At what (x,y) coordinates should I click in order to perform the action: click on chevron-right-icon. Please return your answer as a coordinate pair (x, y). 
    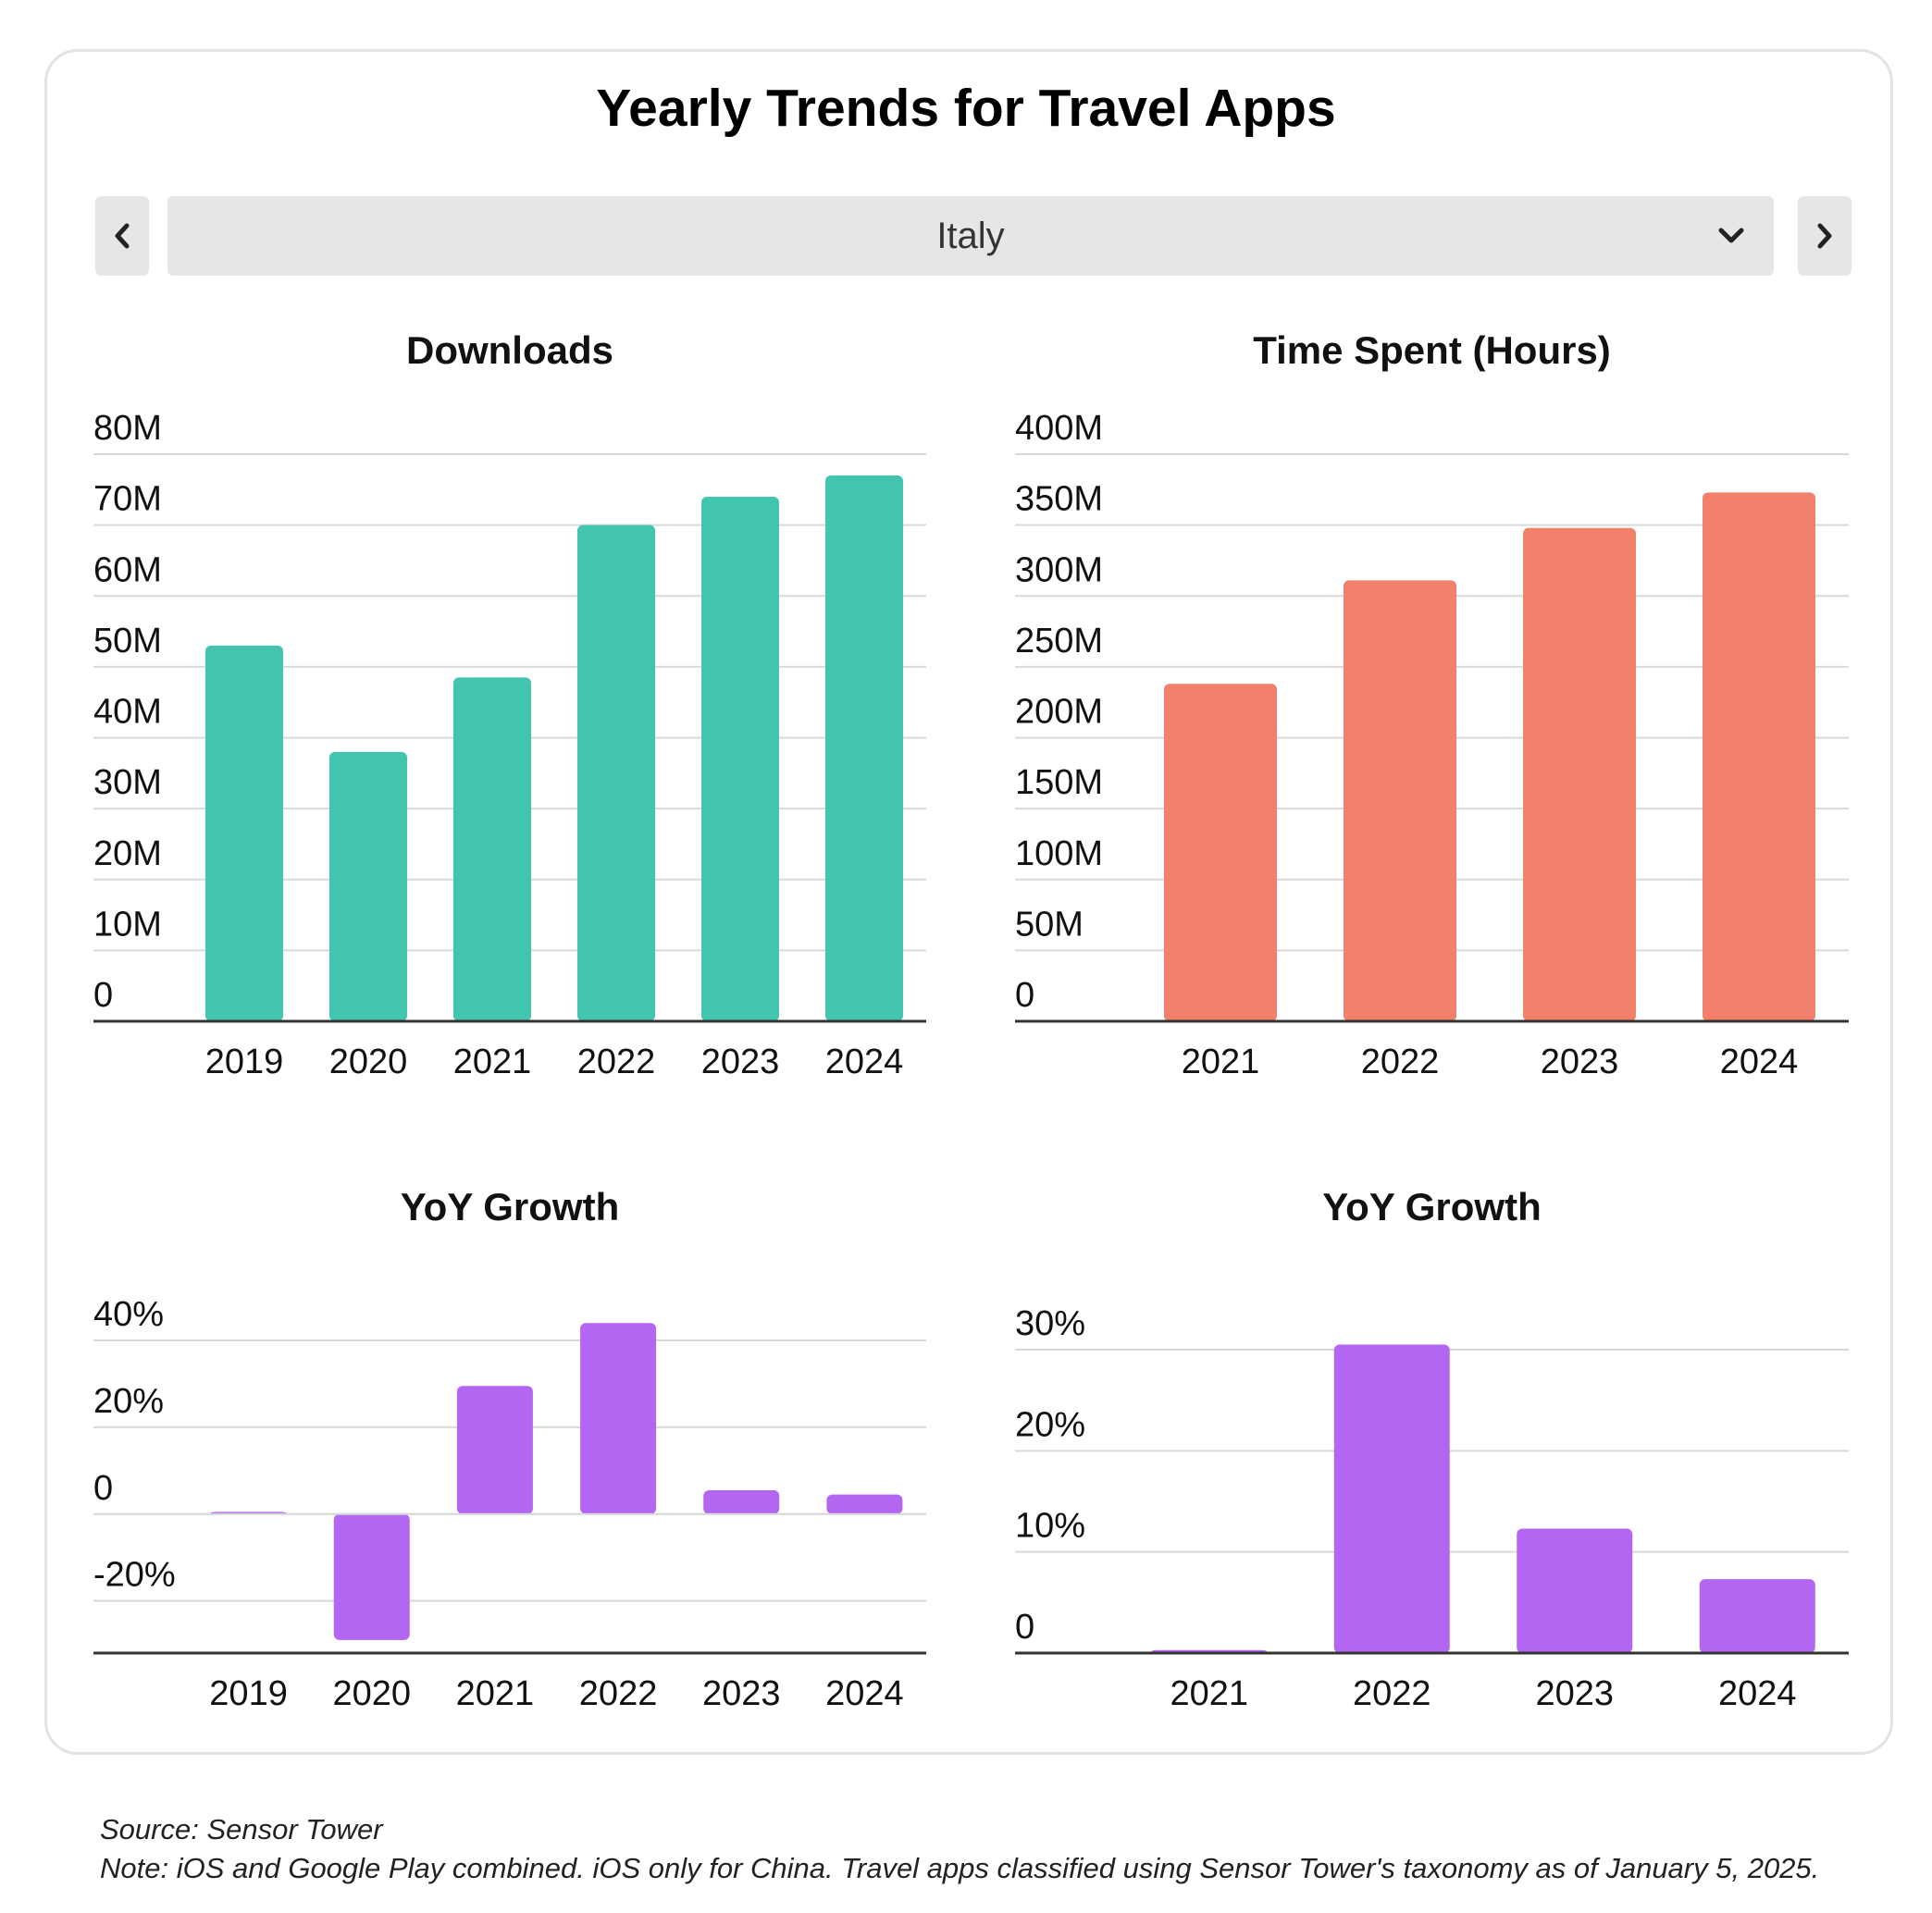
    Looking at the image, I should click on (1825, 236).